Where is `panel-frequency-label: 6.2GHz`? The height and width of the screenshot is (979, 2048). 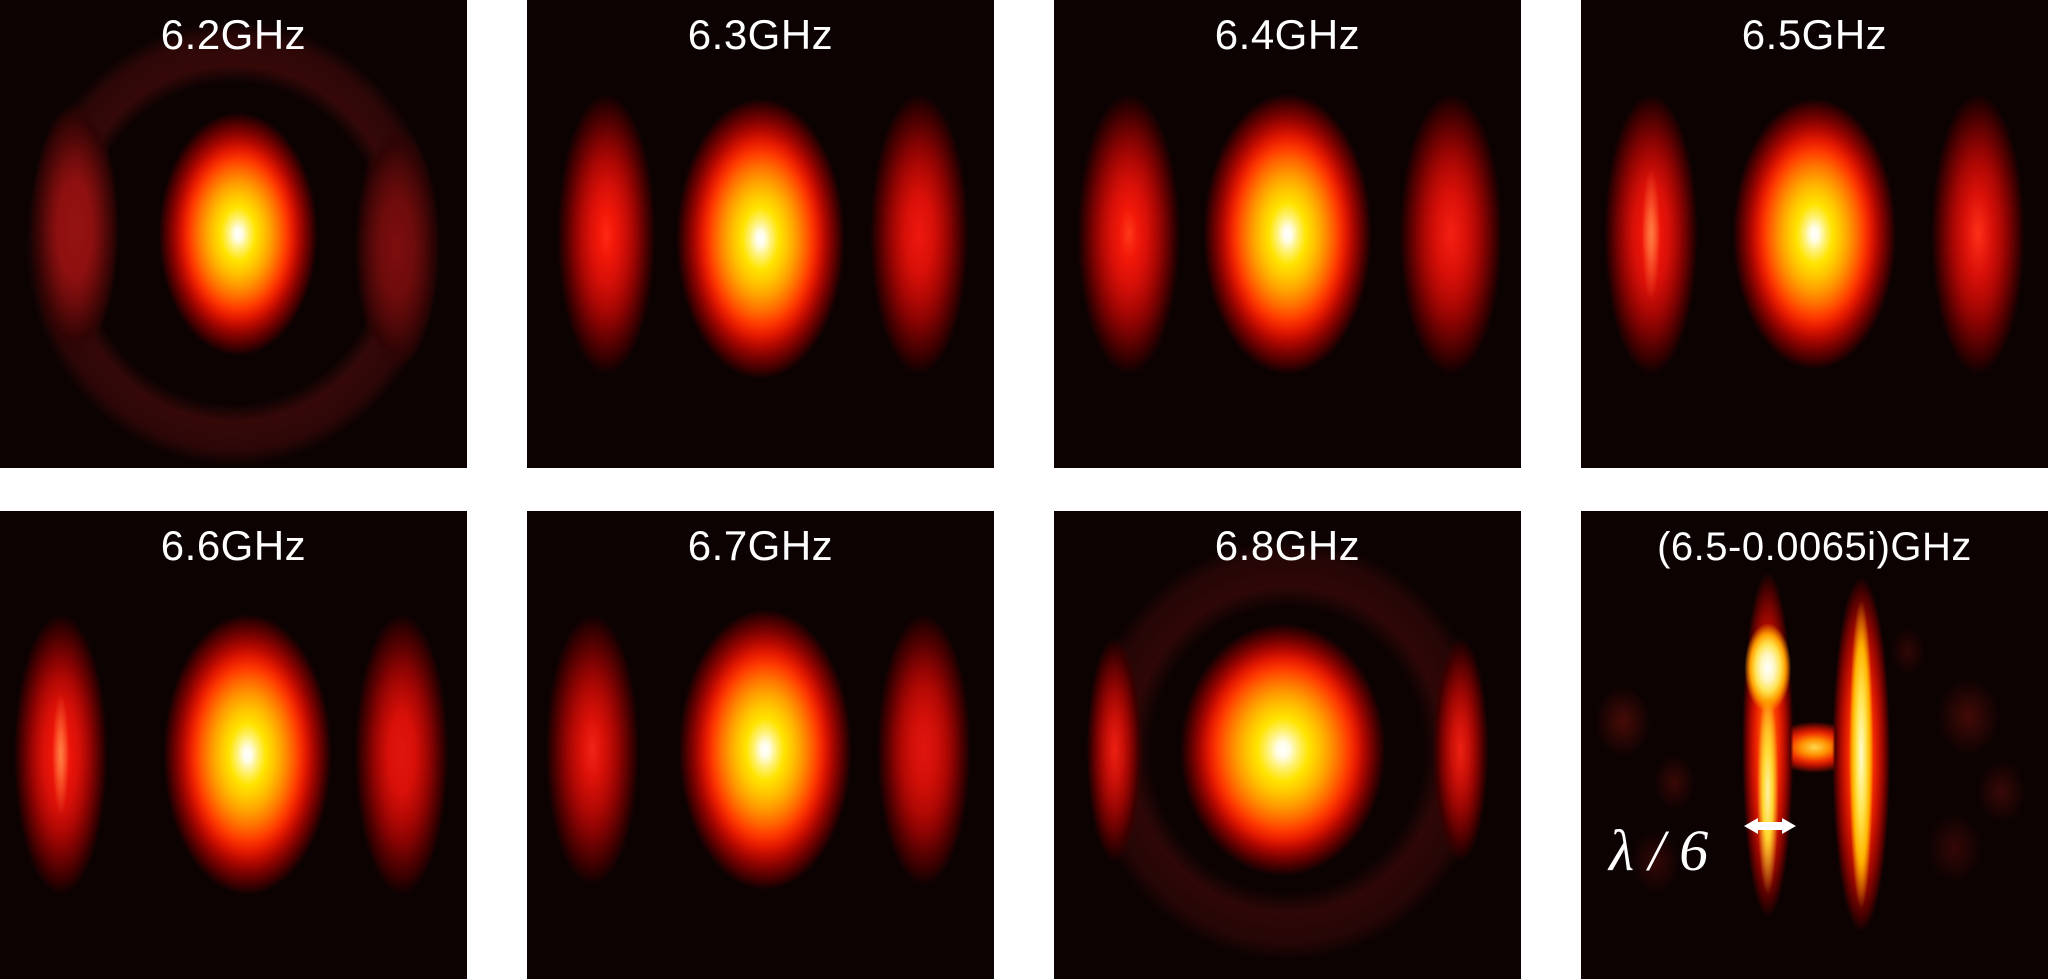 panel-frequency-label: 6.2GHz is located at coordinates (233, 34).